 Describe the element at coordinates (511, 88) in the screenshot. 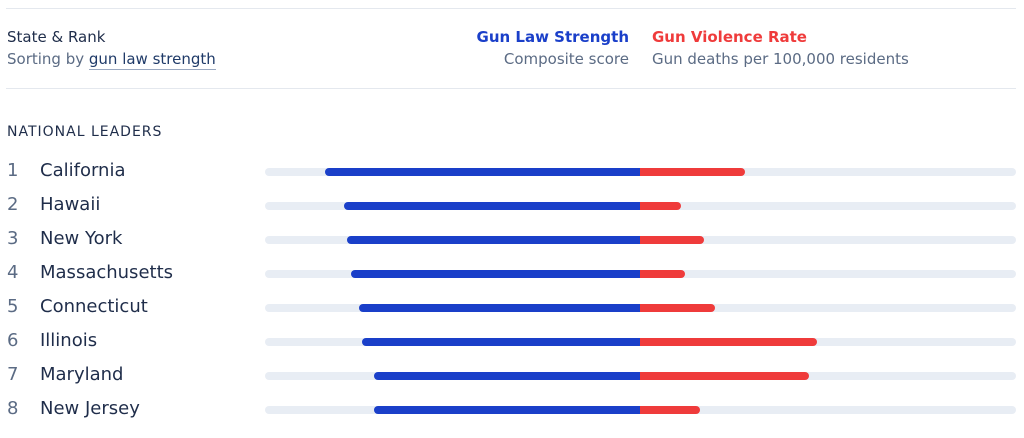

I see `header-divider` at that location.